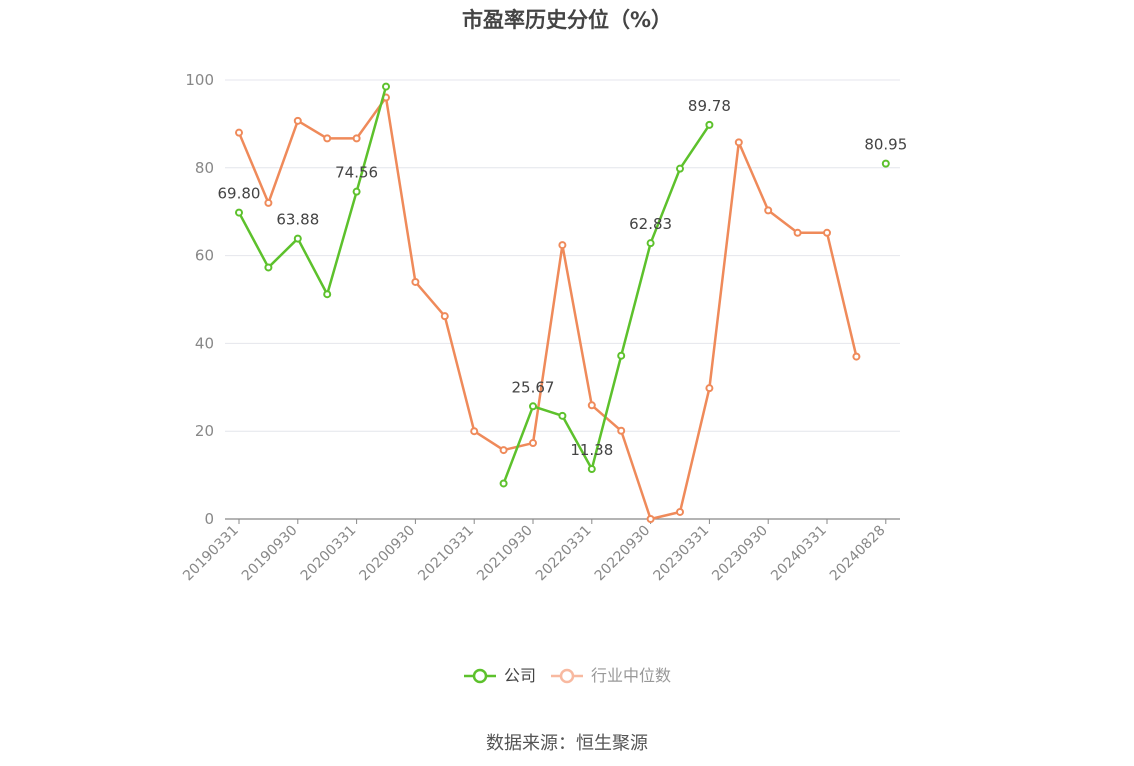 The image size is (1134, 766). What do you see at coordinates (239, 194) in the screenshot?
I see `company-data-label: 69.80` at bounding box center [239, 194].